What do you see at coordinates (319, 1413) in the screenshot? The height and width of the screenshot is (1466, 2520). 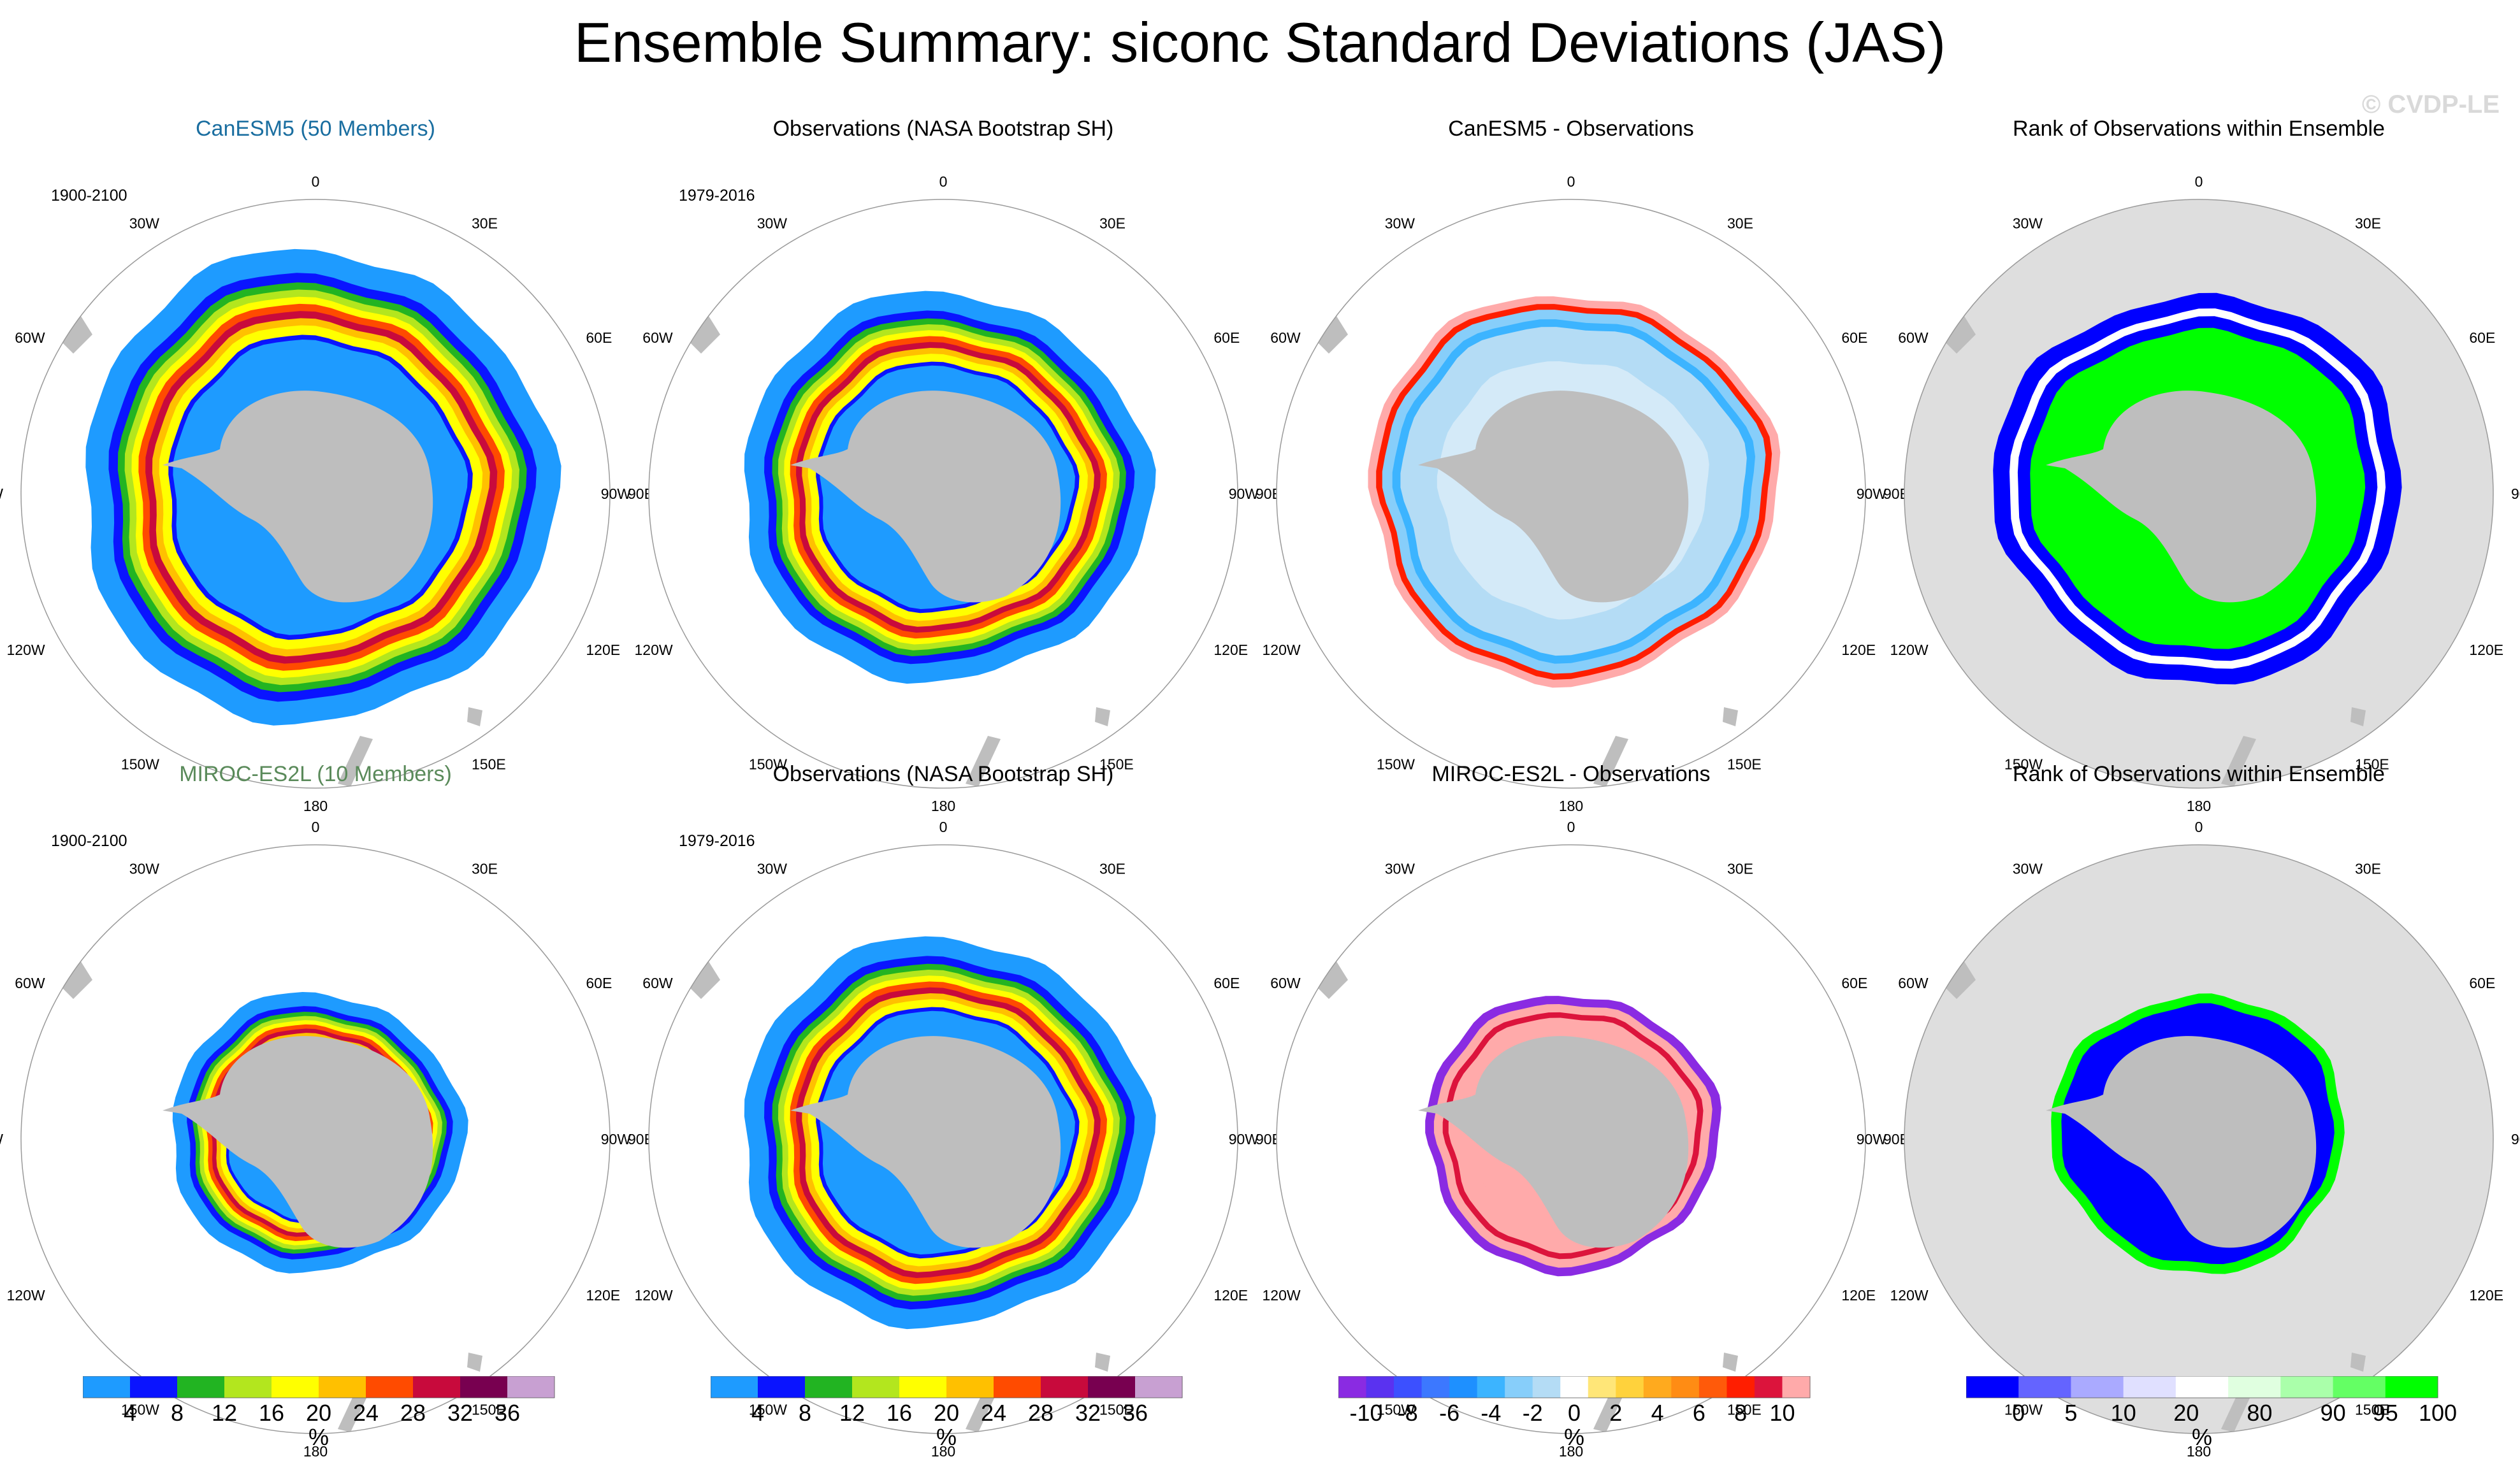 I see `colorbar: 4 8 12 16 20 24 28 32 36%` at bounding box center [319, 1413].